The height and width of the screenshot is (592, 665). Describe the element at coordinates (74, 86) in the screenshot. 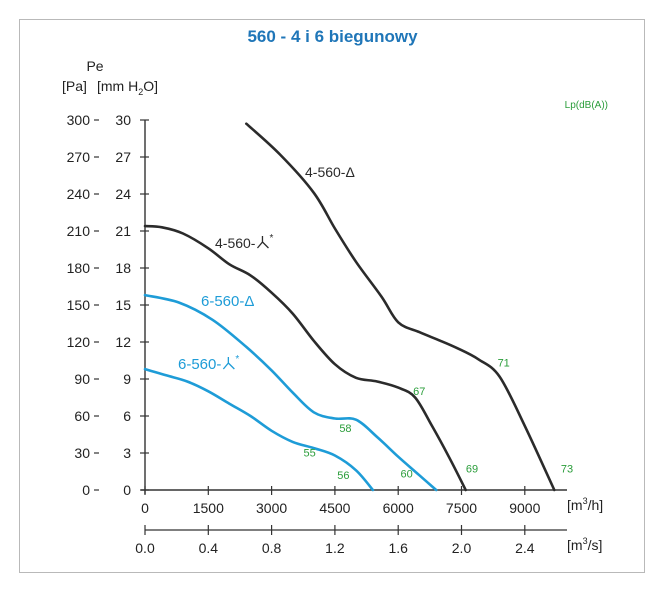

I see `y-unit-pa: [Pa]` at that location.